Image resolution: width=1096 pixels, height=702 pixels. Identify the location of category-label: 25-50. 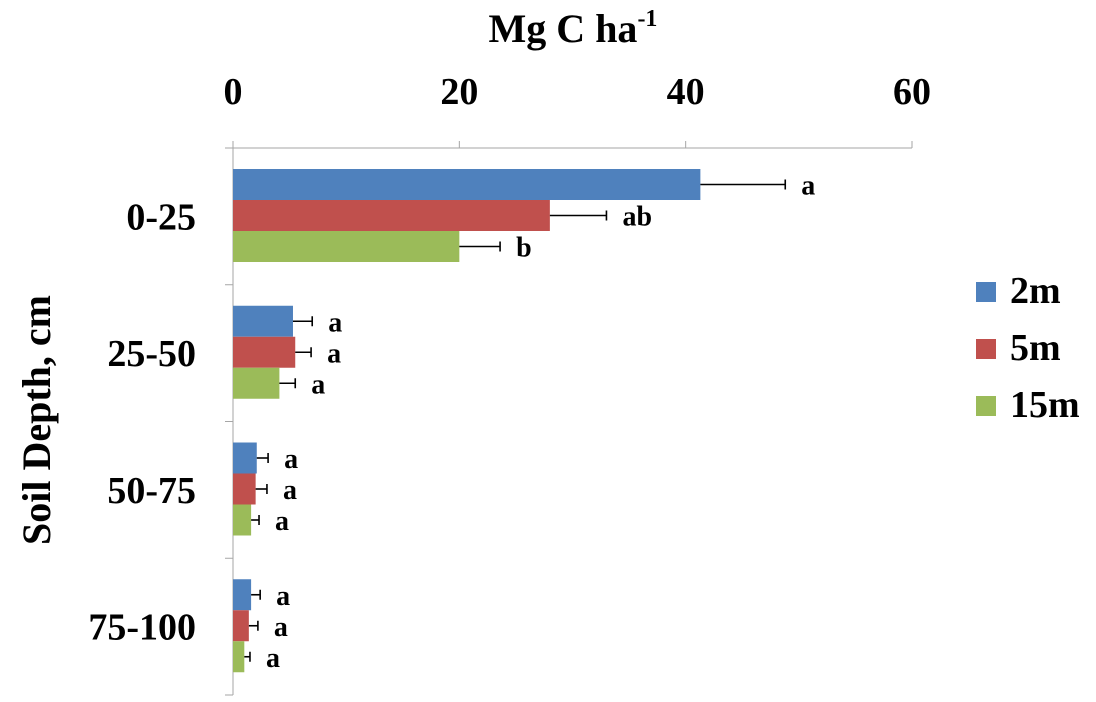
(151, 354).